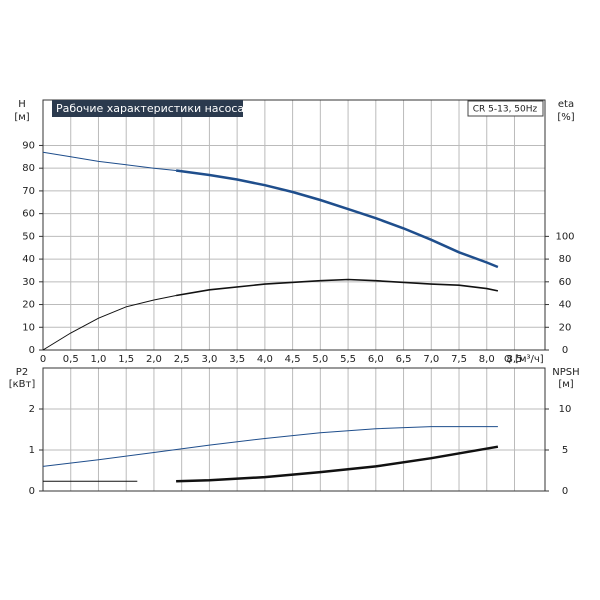 This screenshot has height=600, width=600. I want to click on x-tick-label: 1,0, so click(99, 359).